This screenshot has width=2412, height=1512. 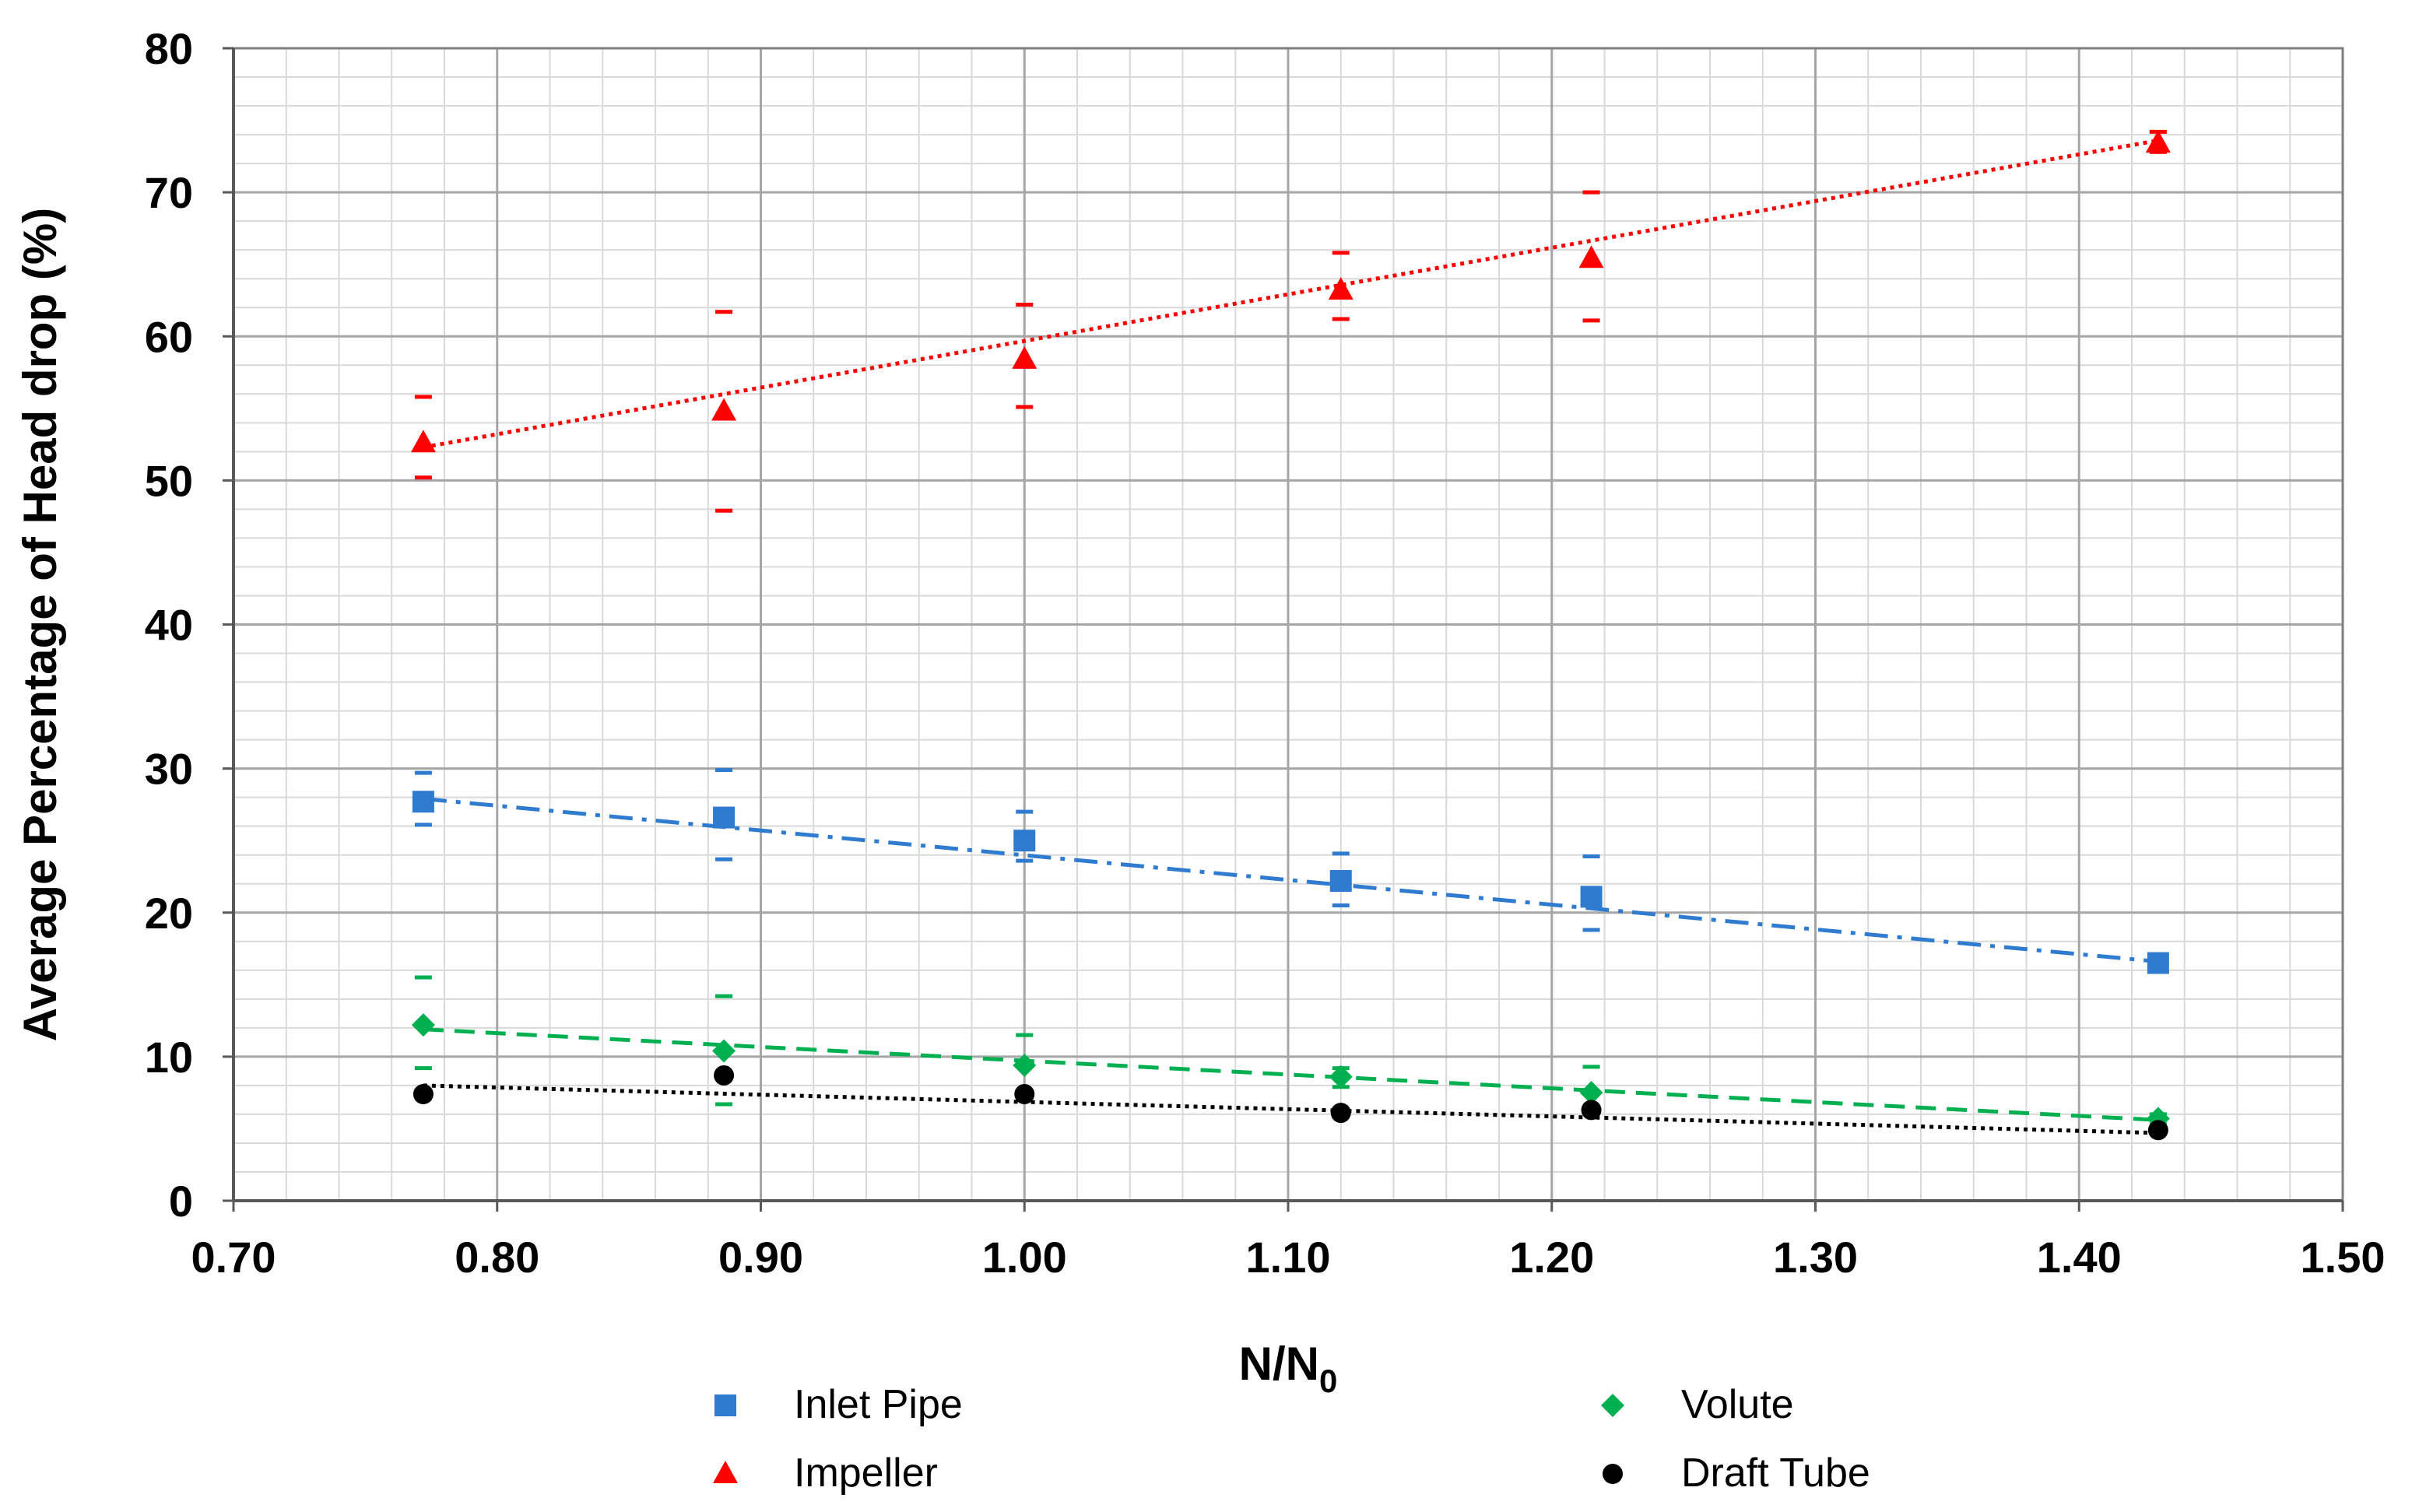 I want to click on y-tick-label: 70, so click(x=169, y=192).